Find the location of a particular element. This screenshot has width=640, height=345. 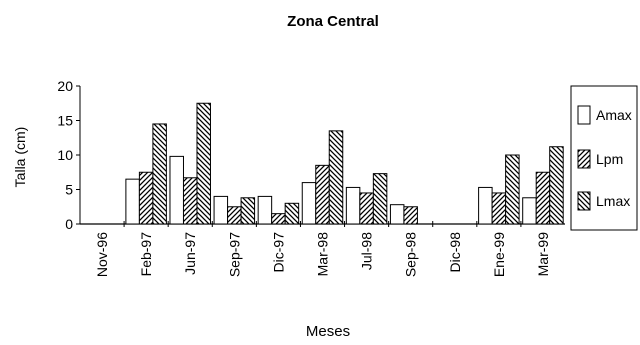

y-tick-label: 15 is located at coordinates (65, 121).